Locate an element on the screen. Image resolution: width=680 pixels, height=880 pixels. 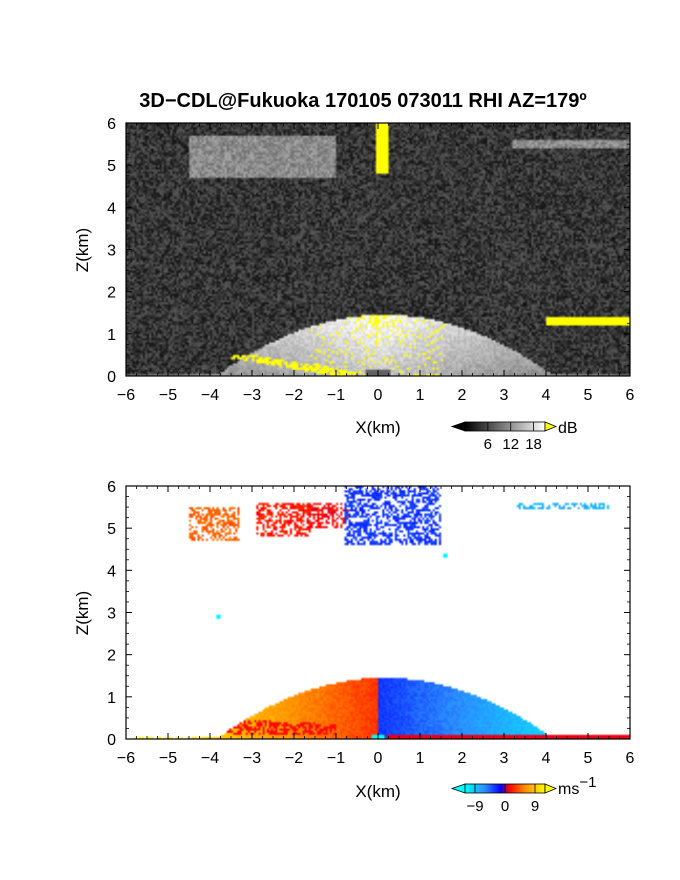
colorbar-ticks: 6 12 18 is located at coordinates (513, 437).